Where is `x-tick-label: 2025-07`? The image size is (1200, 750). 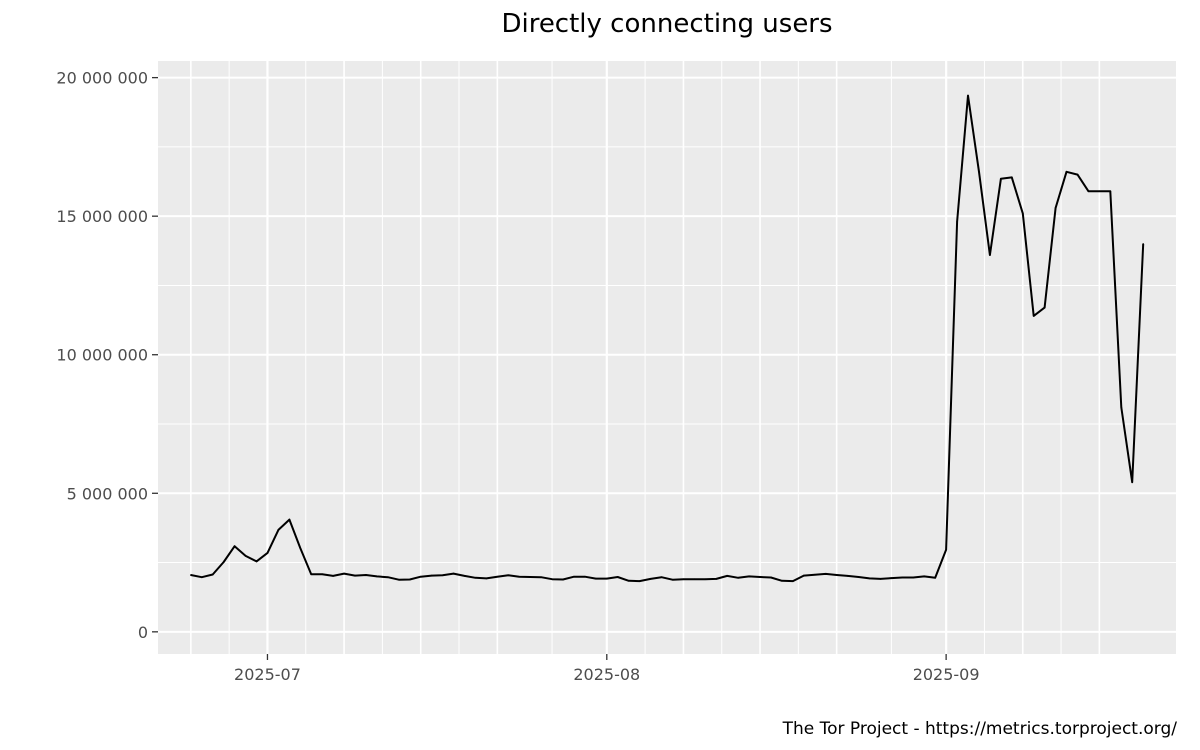
x-tick-label: 2025-07 is located at coordinates (267, 674).